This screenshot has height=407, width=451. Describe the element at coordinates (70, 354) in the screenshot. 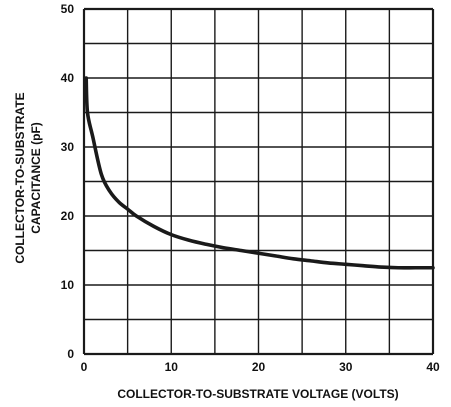

I see `y-tick-label: 0` at that location.